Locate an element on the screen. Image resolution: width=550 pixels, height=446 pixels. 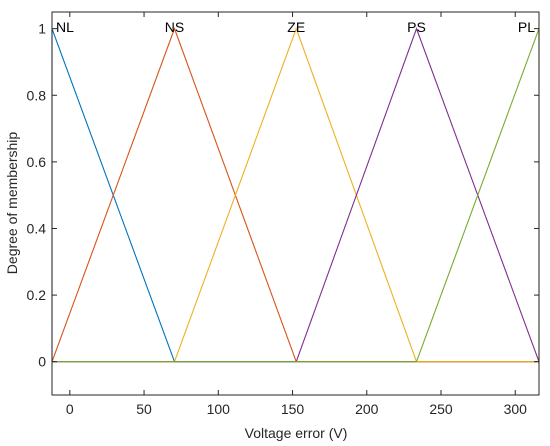
x-axis-label: Voltage error (V) is located at coordinates (296, 433).